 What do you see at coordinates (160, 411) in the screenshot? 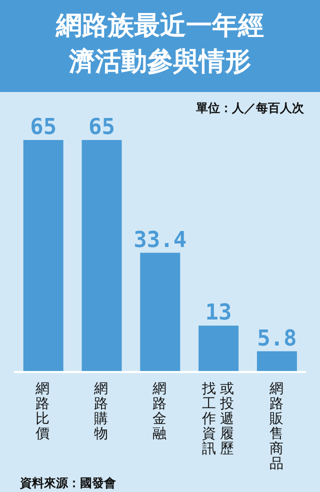
I see `x-tick-label: 網路金融` at bounding box center [160, 411].